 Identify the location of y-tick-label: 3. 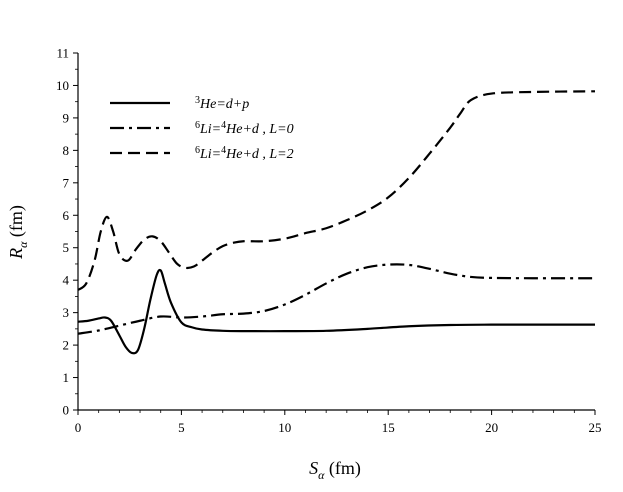
(66, 312).